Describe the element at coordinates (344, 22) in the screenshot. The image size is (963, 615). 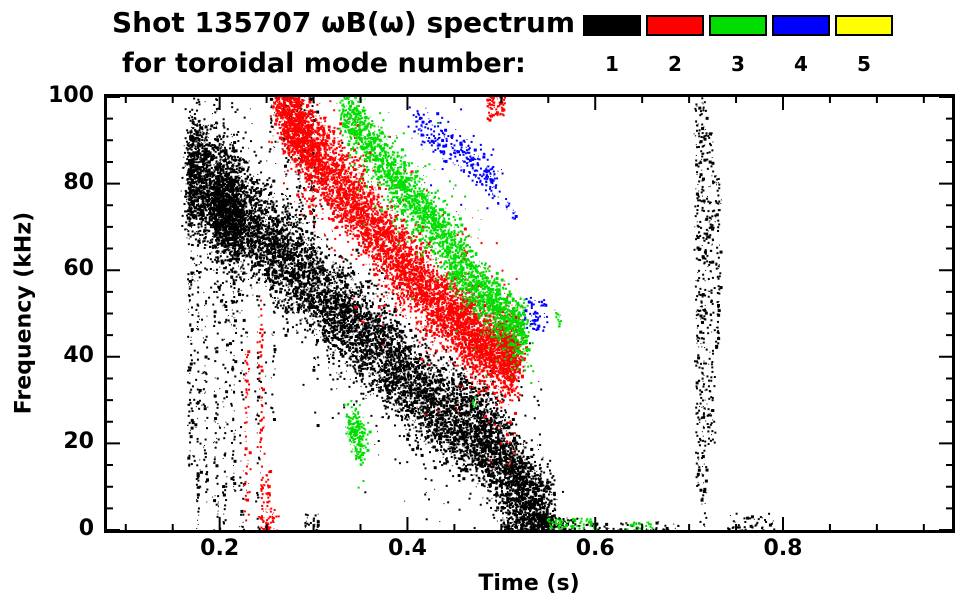
I see `chart-title: Shot 135707 ωB(ω) spectrum` at that location.